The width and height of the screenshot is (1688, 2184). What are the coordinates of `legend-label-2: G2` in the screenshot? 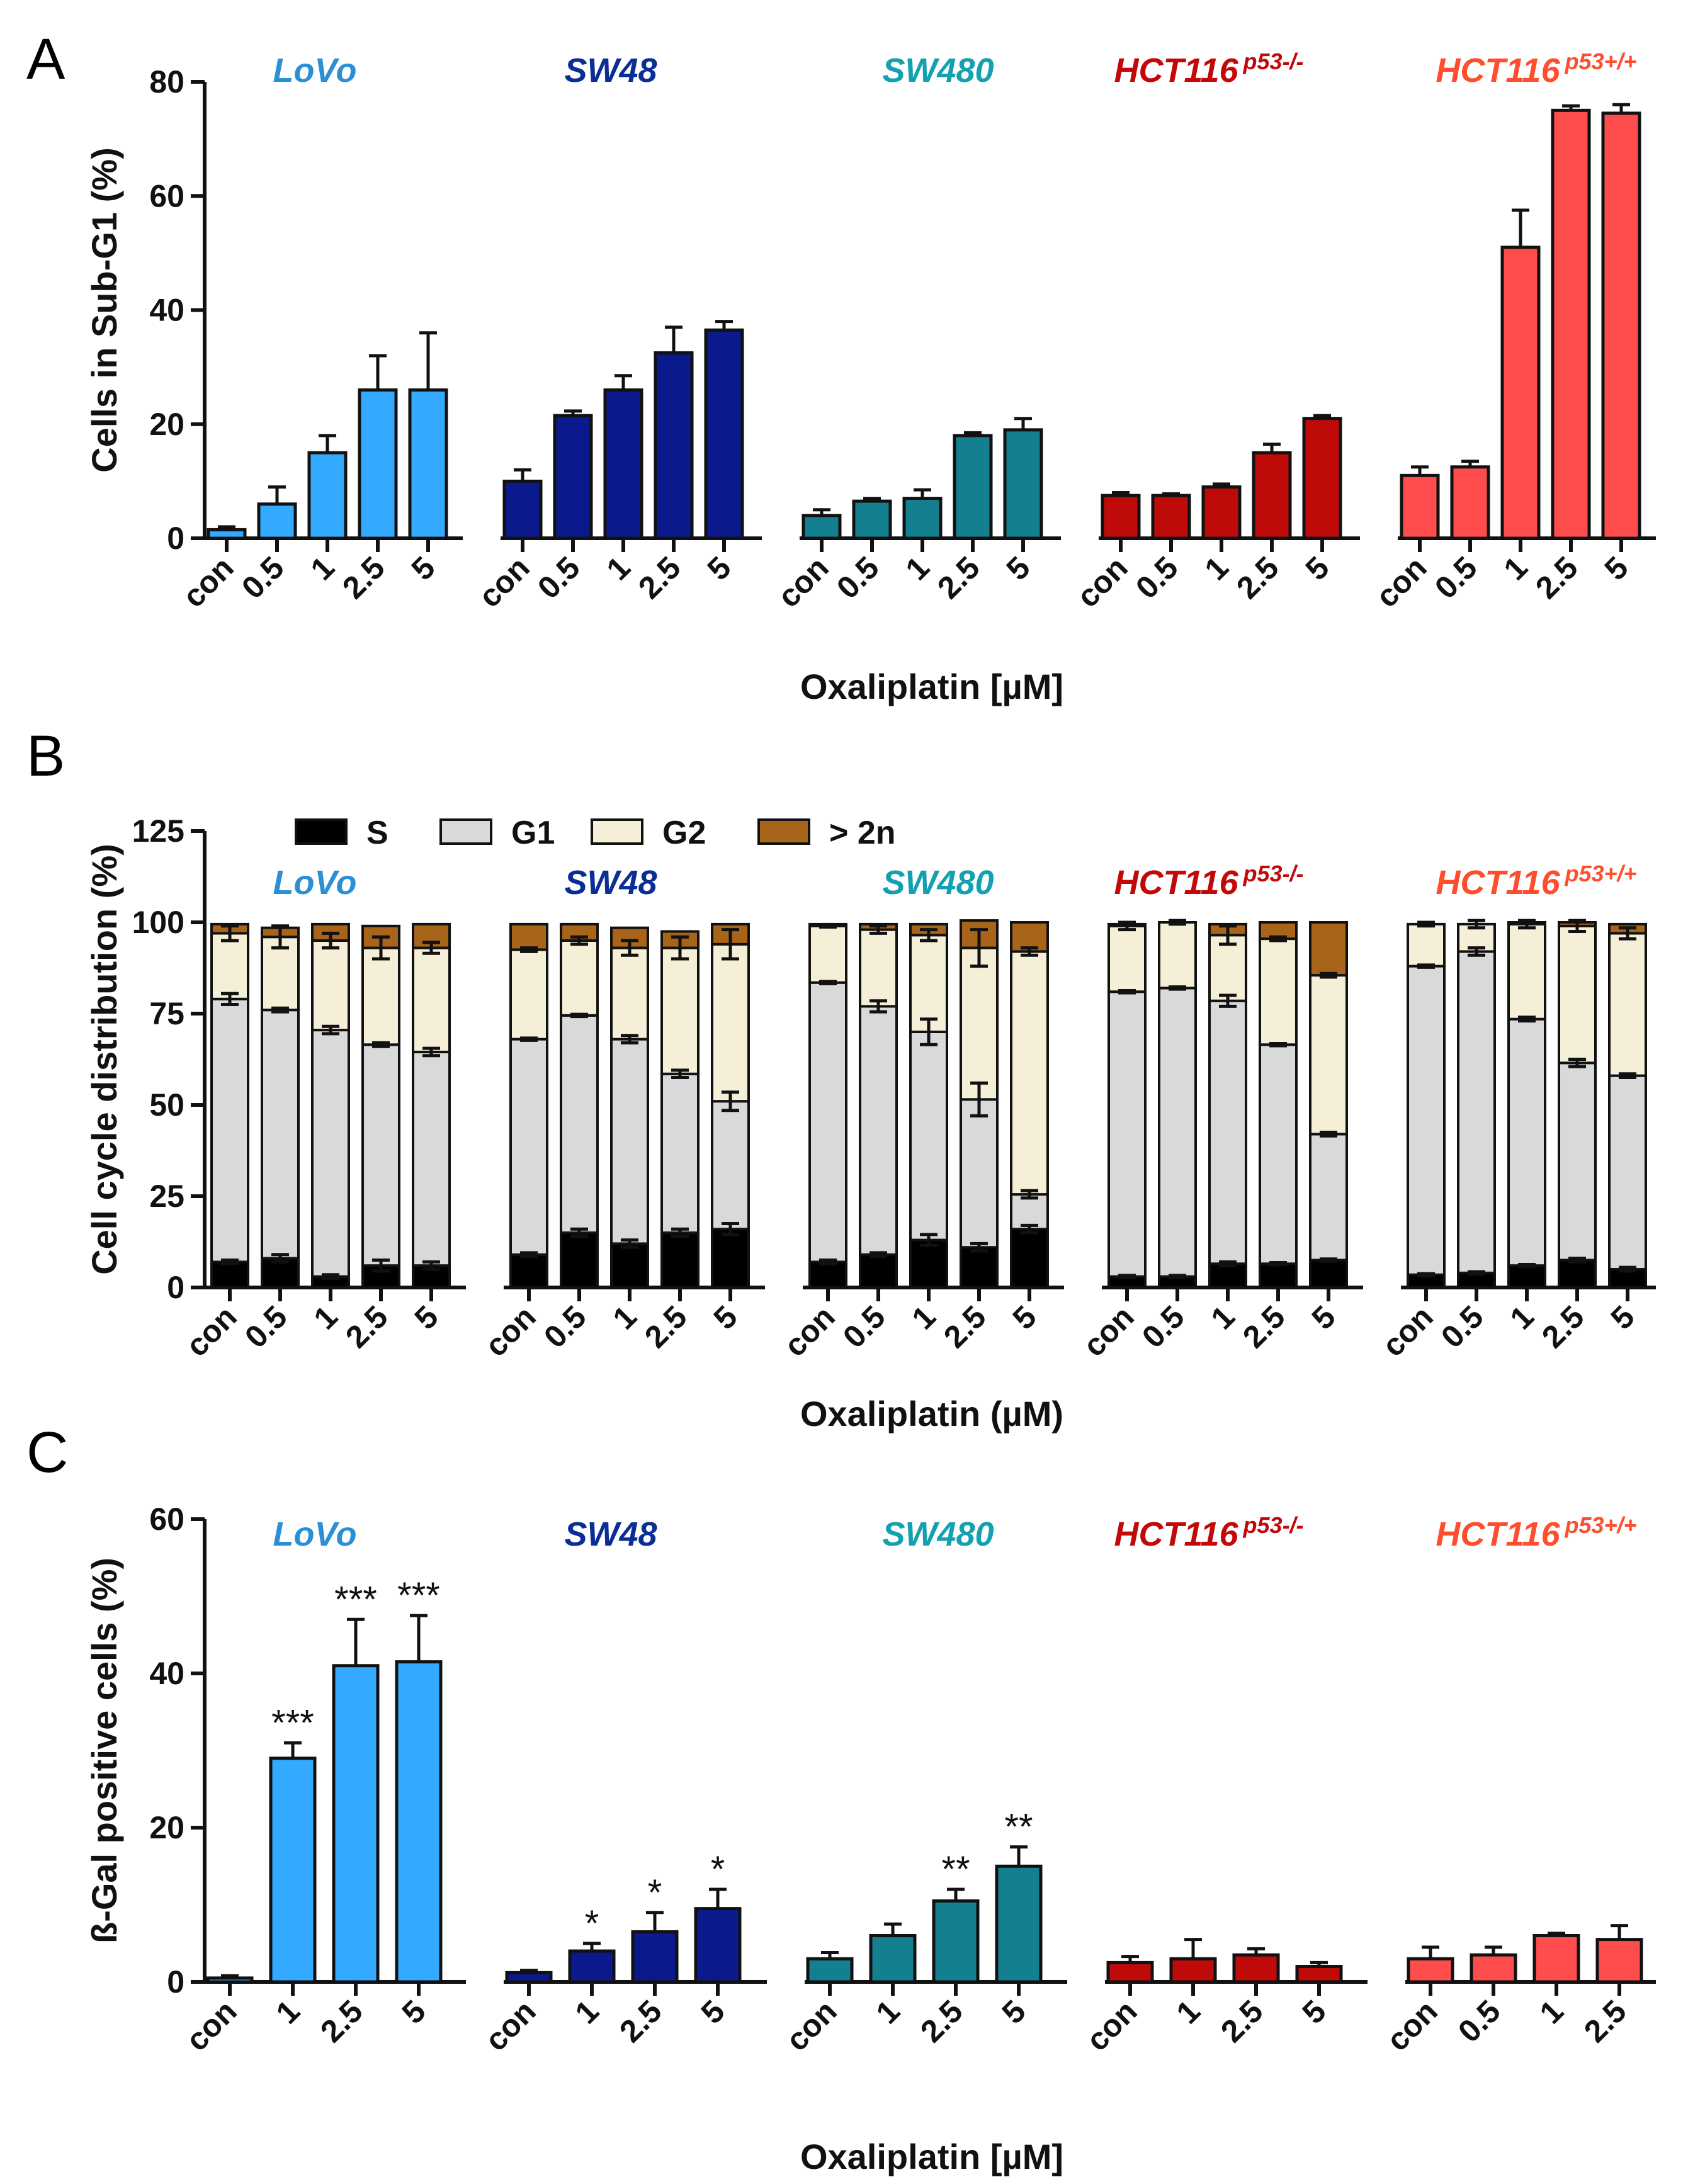 It's located at (684, 833).